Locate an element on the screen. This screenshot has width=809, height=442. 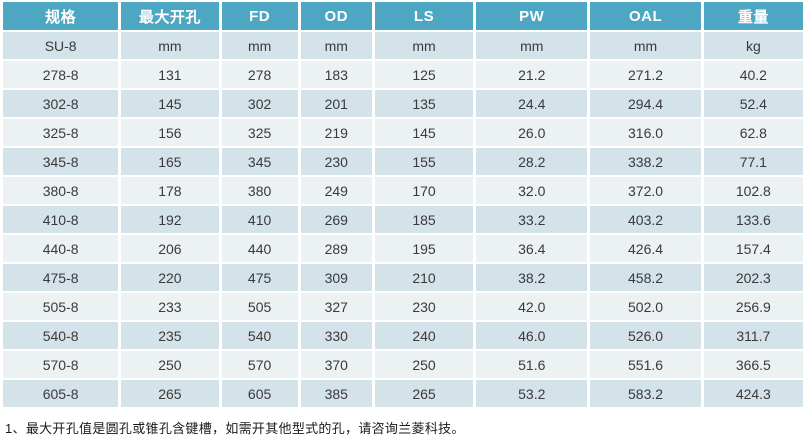
table-row: 475-8 220 475 309 210 38.2 458.2 202.3 is located at coordinates (403, 277).